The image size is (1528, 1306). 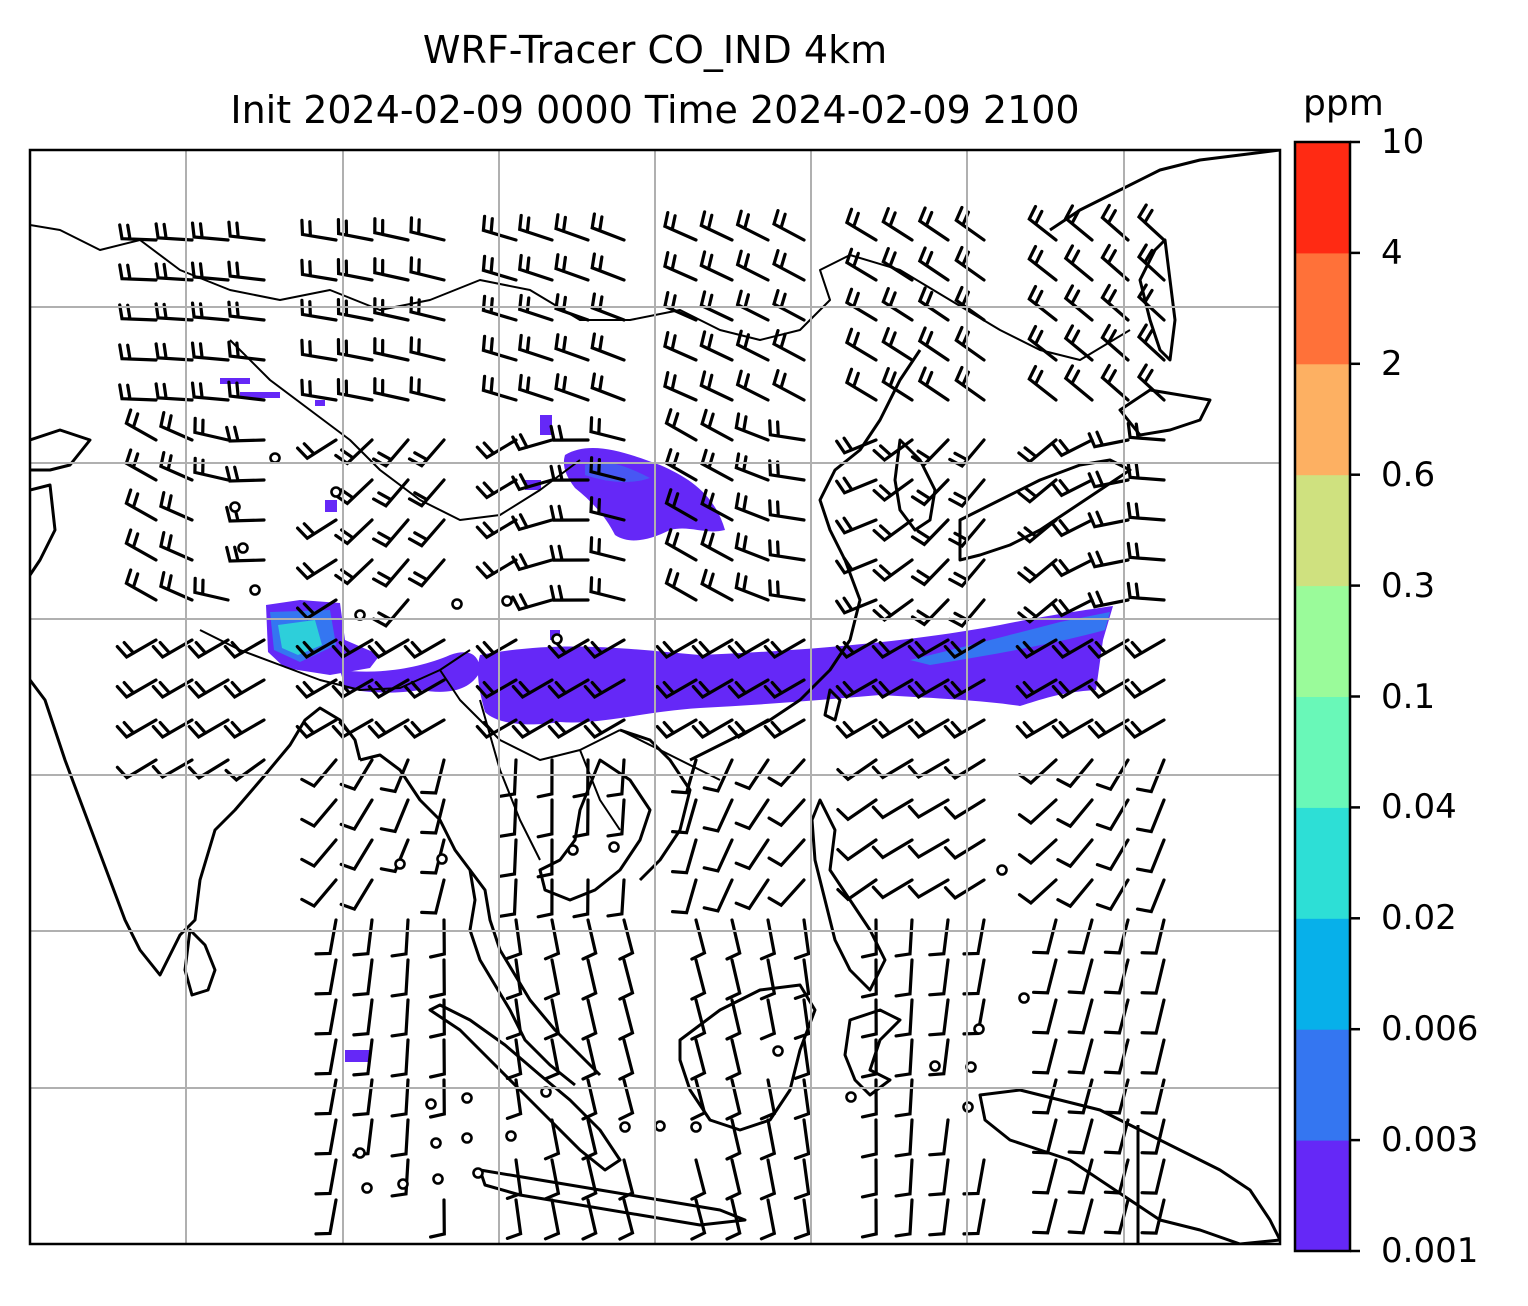 I want to click on tracer-plume-north, so click(x=644, y=494).